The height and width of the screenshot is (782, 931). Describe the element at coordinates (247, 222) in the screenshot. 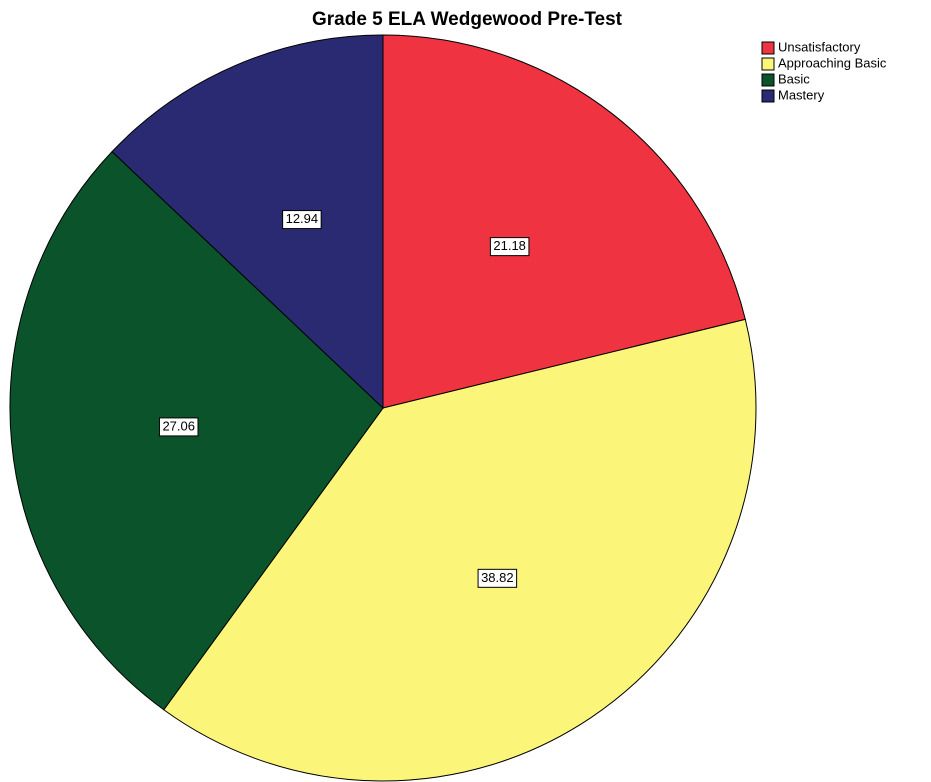

I see `pie-slice` at that location.